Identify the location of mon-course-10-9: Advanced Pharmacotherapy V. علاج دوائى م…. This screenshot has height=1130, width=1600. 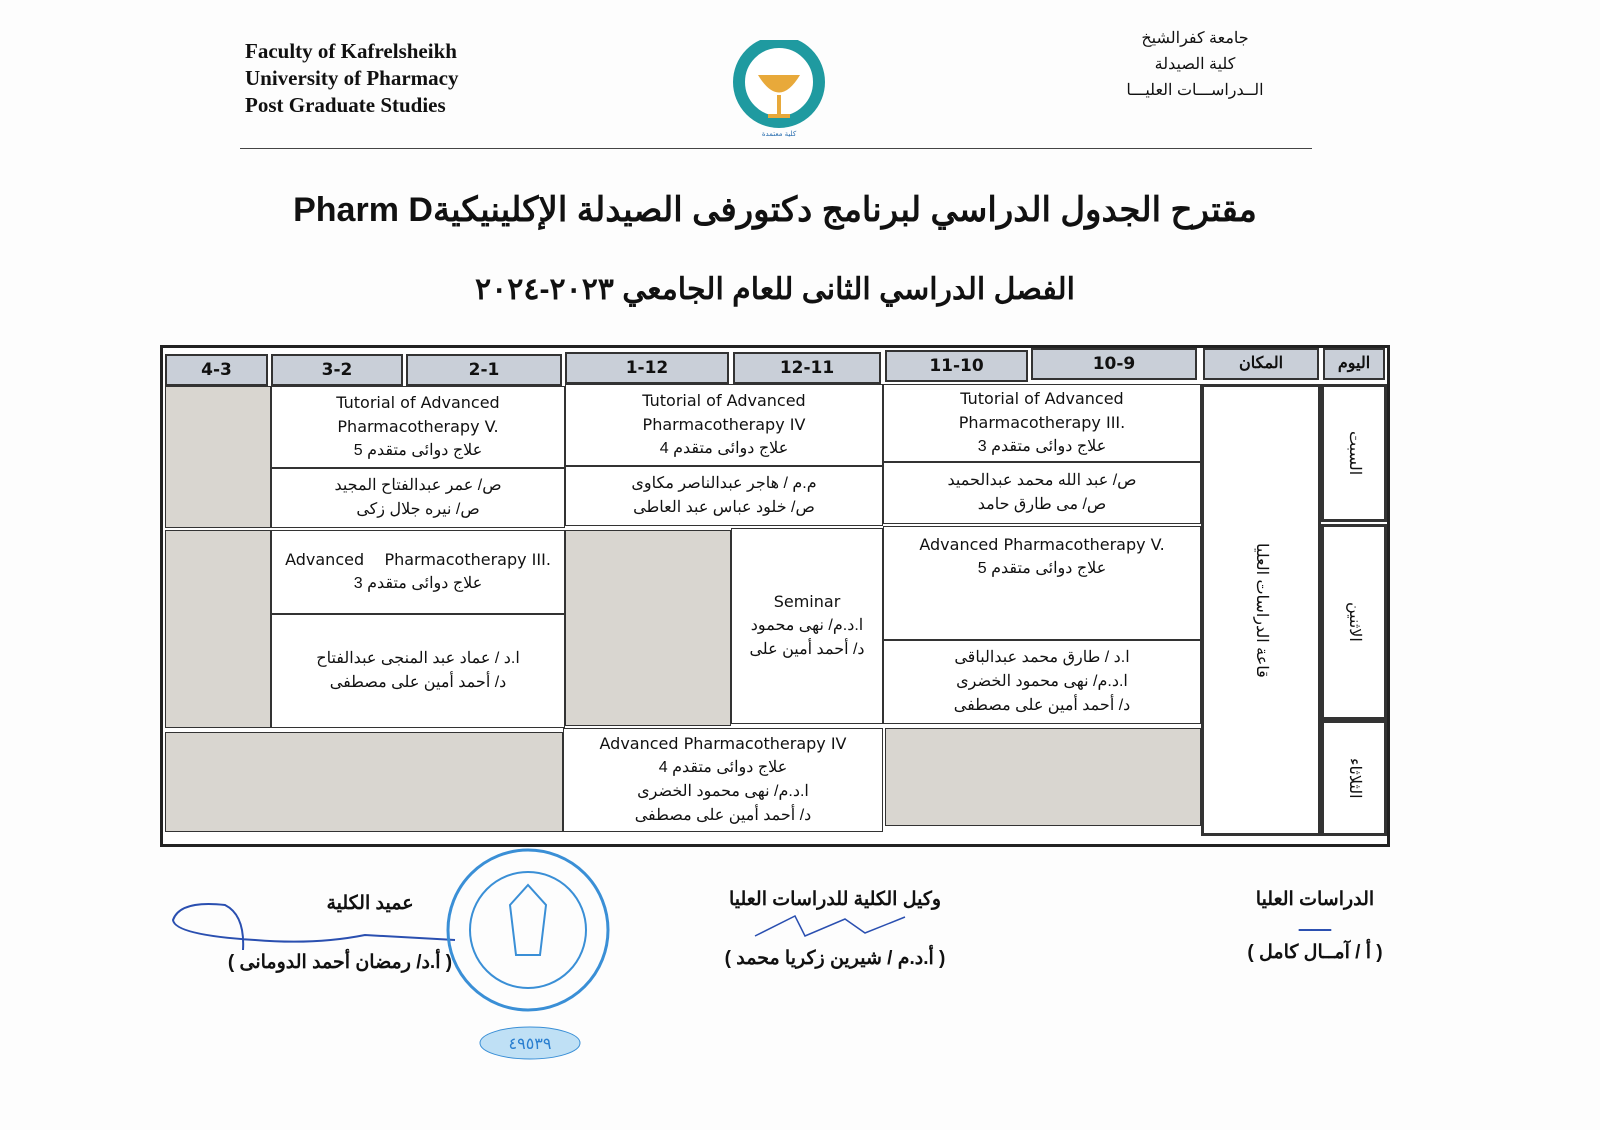
(1042, 583).